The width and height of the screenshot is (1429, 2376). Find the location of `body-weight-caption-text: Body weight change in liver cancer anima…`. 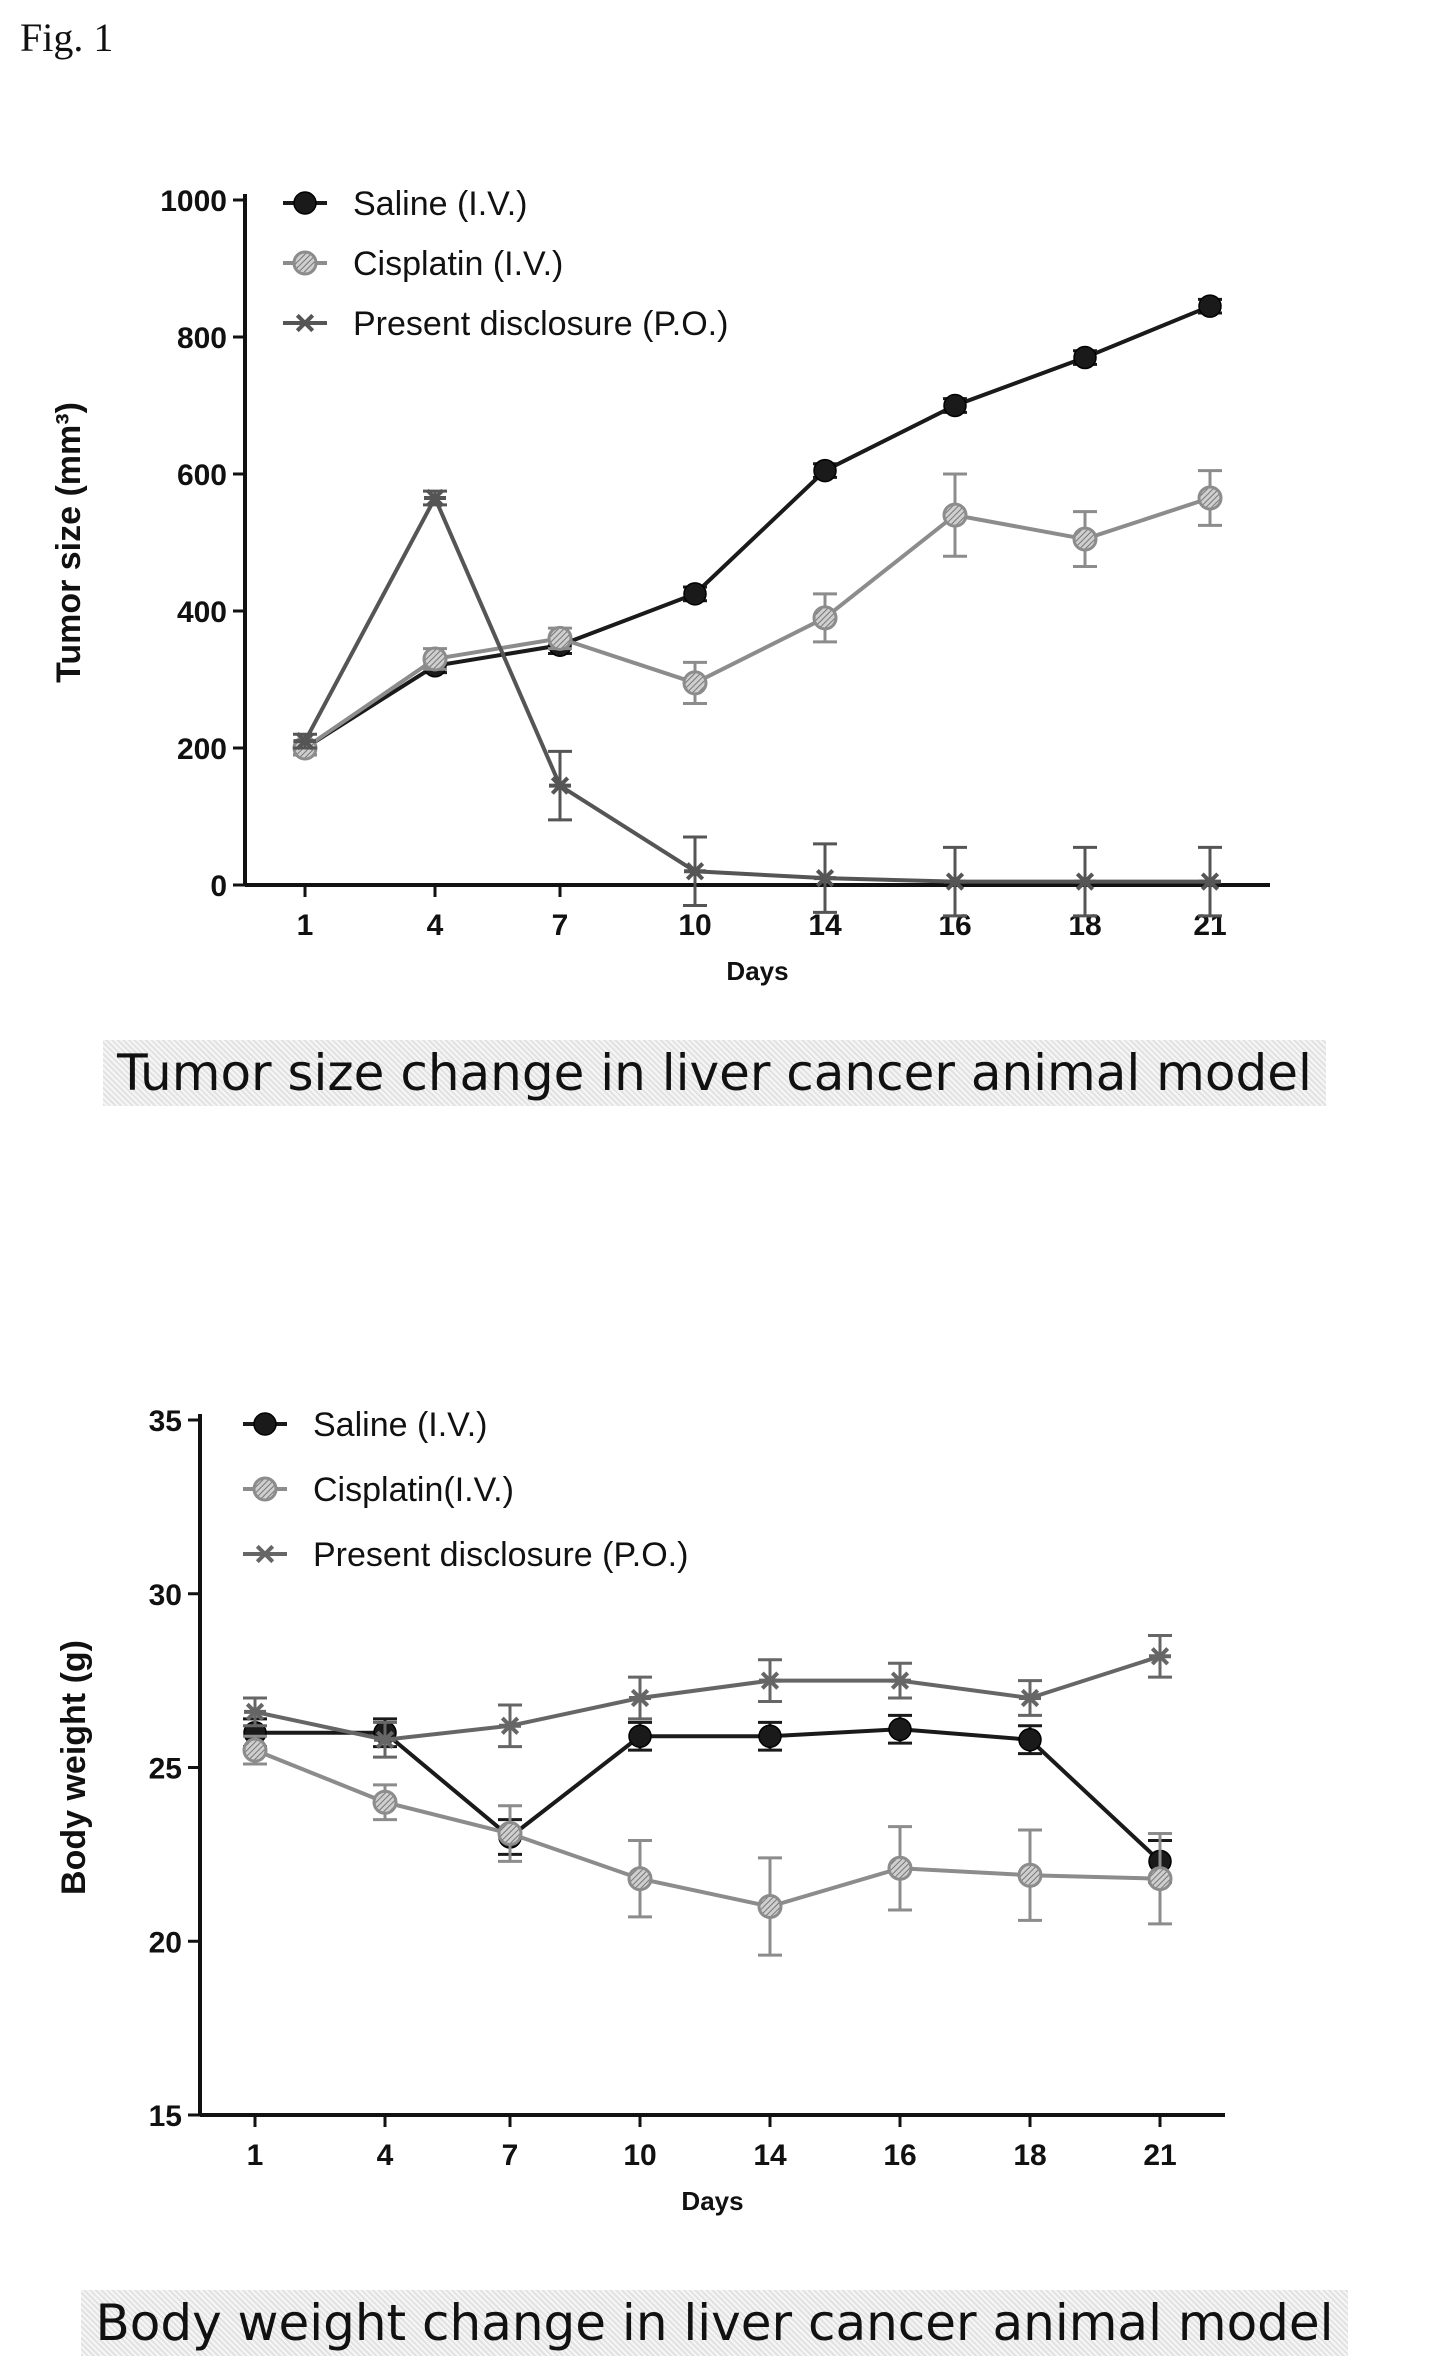

body-weight-caption-text: Body weight change in liver cancer anima… is located at coordinates (714, 2323).